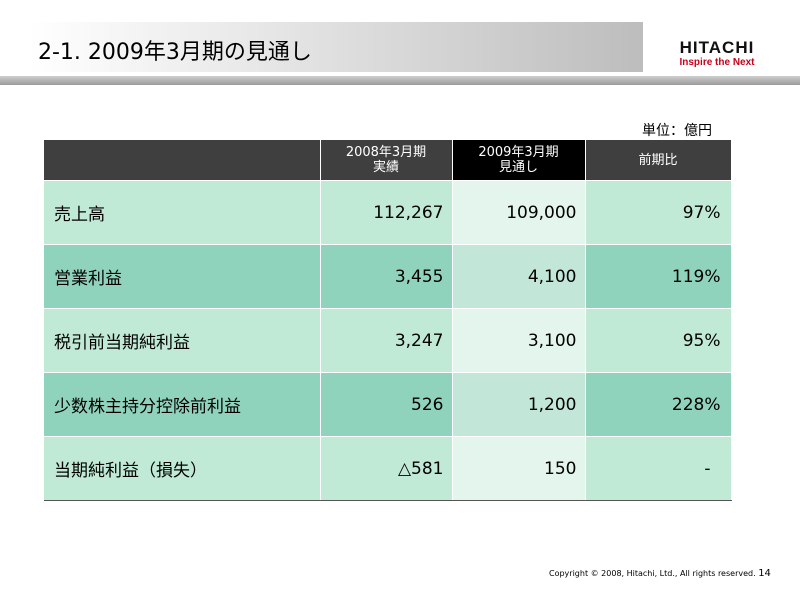 This screenshot has width=800, height=600. Describe the element at coordinates (175, 52) in the screenshot. I see `page-title: 2-1. 2009年3月期の見通し` at that location.